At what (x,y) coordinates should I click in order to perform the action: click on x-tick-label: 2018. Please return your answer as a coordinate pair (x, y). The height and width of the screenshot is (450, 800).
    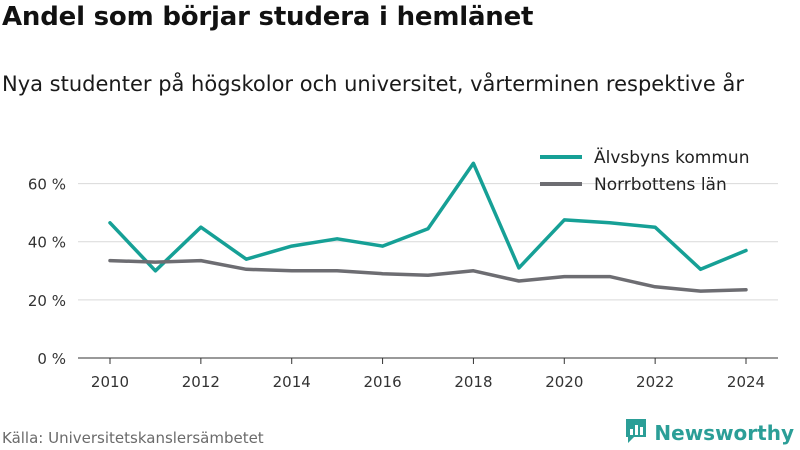
    Looking at the image, I should click on (473, 382).